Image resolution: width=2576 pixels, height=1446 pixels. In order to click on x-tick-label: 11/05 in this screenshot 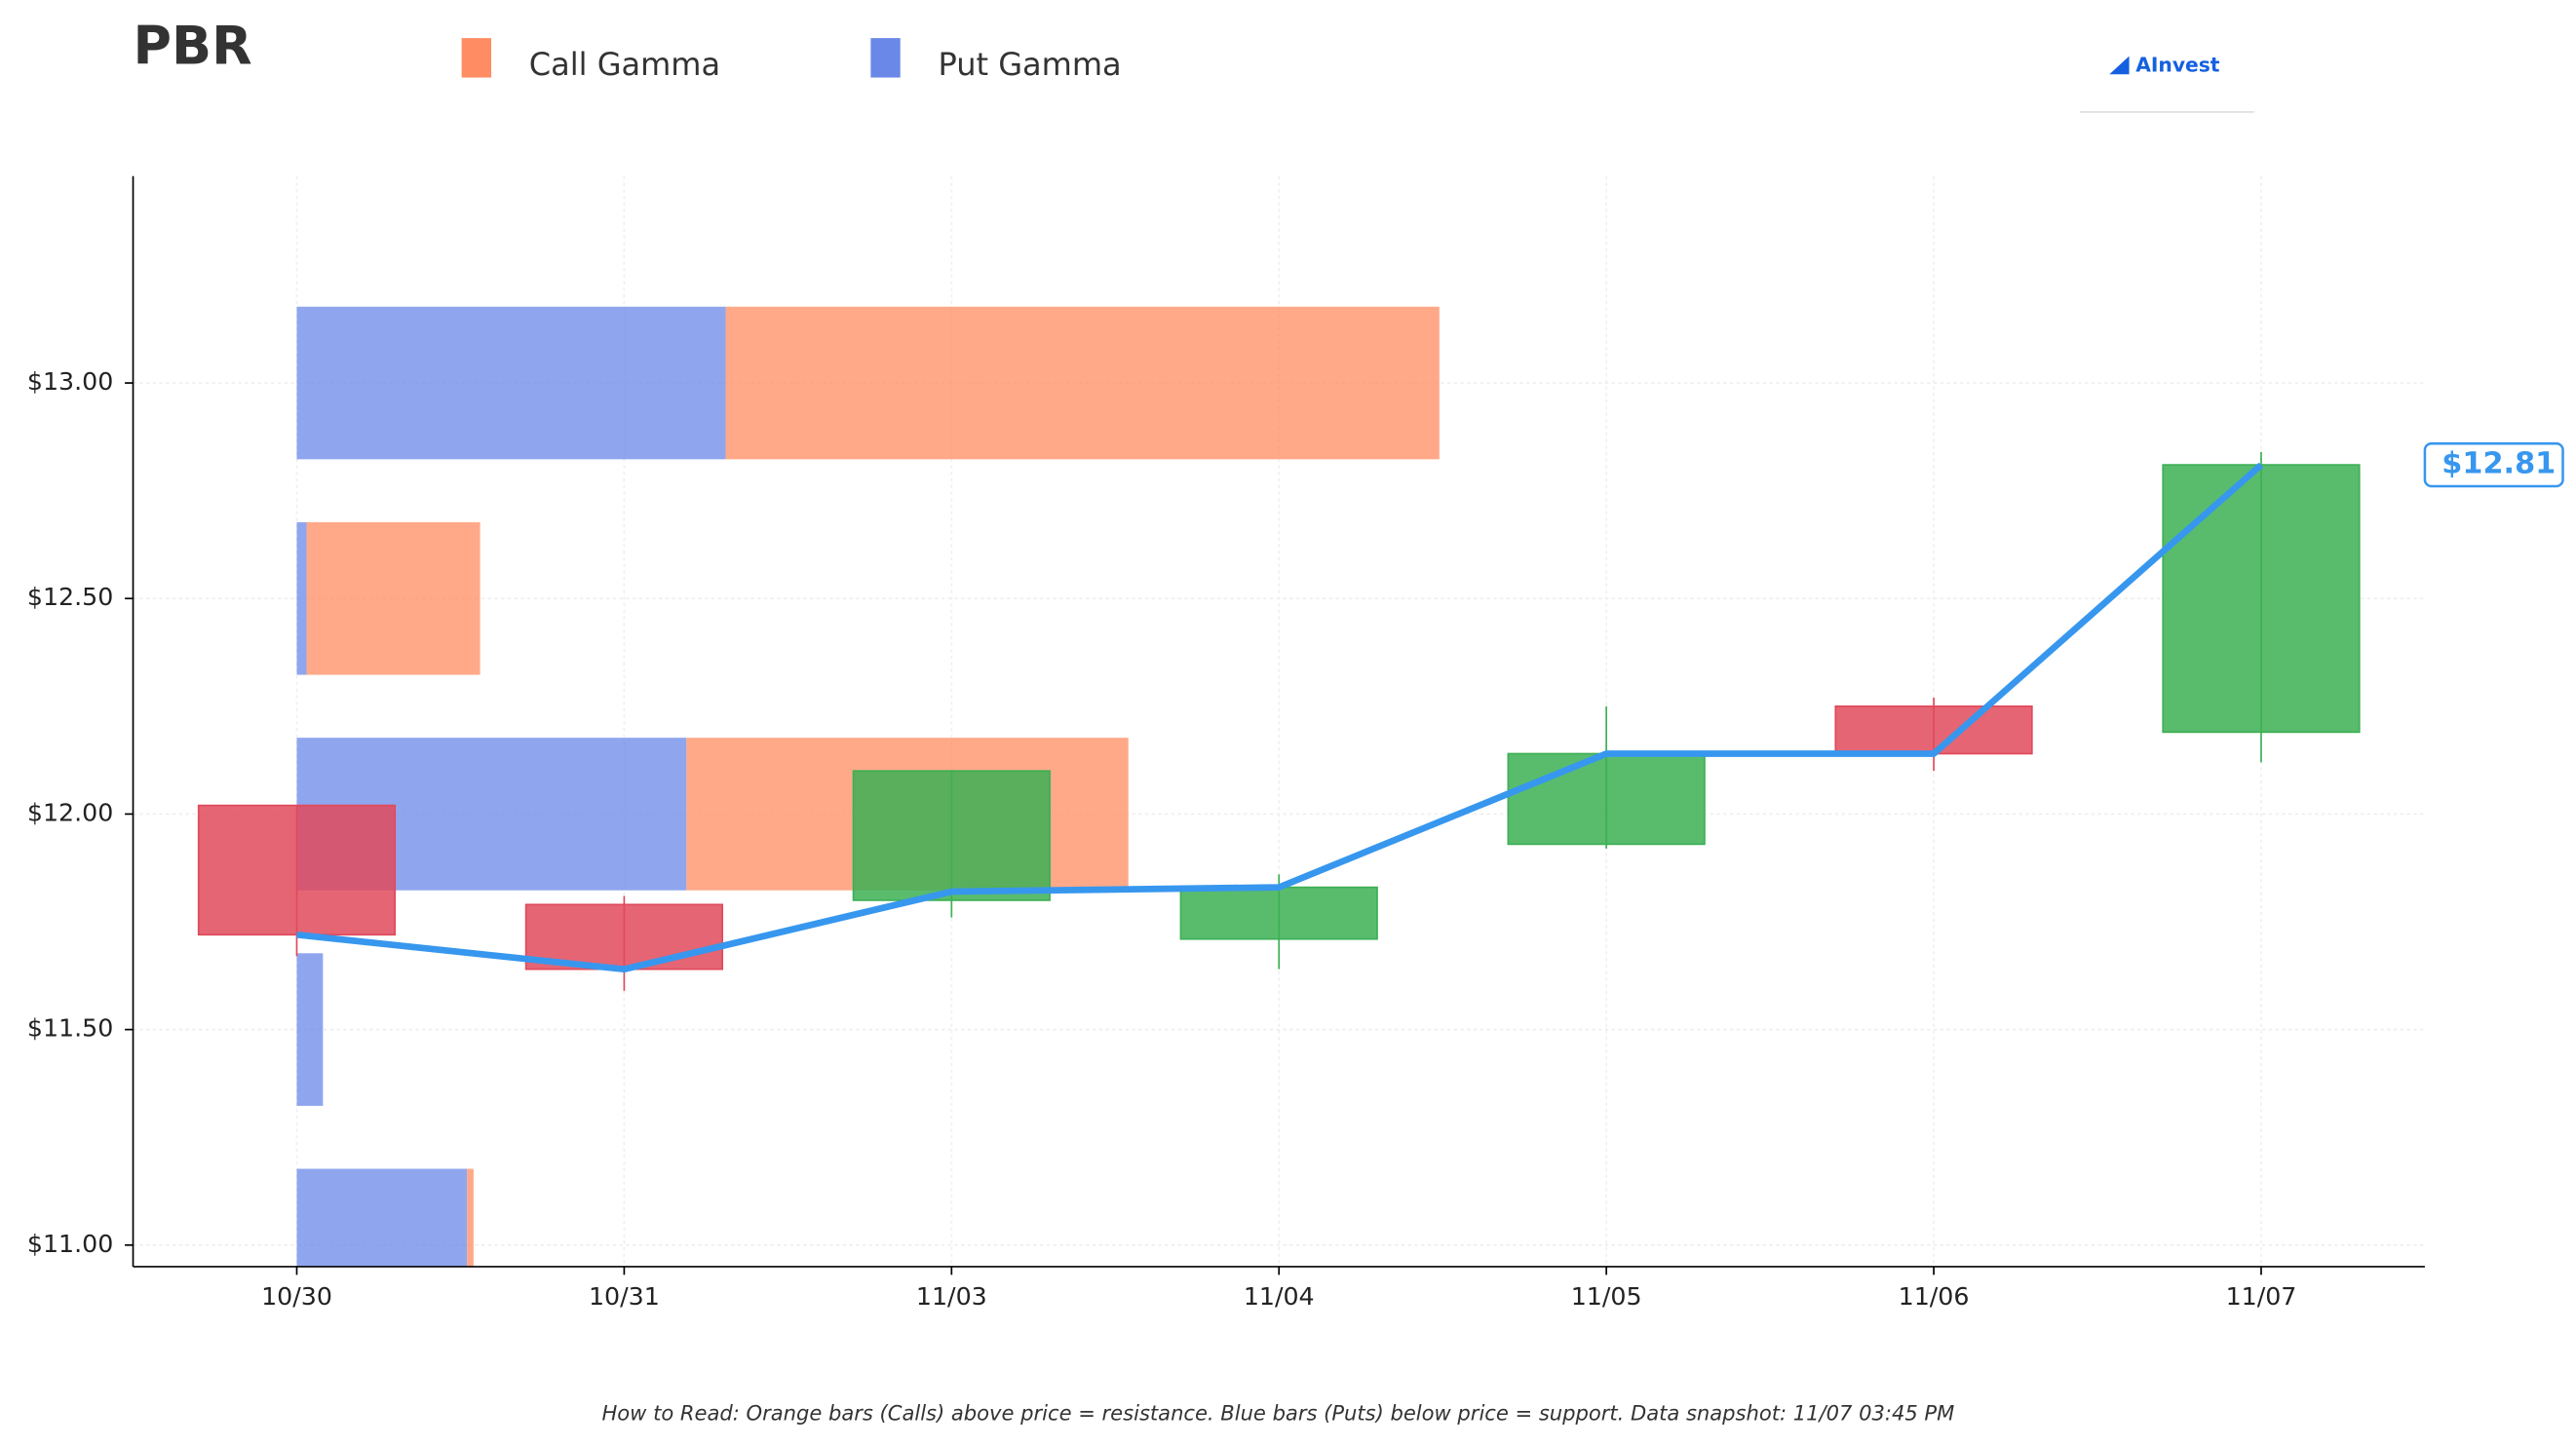, I will do `click(1606, 1296)`.